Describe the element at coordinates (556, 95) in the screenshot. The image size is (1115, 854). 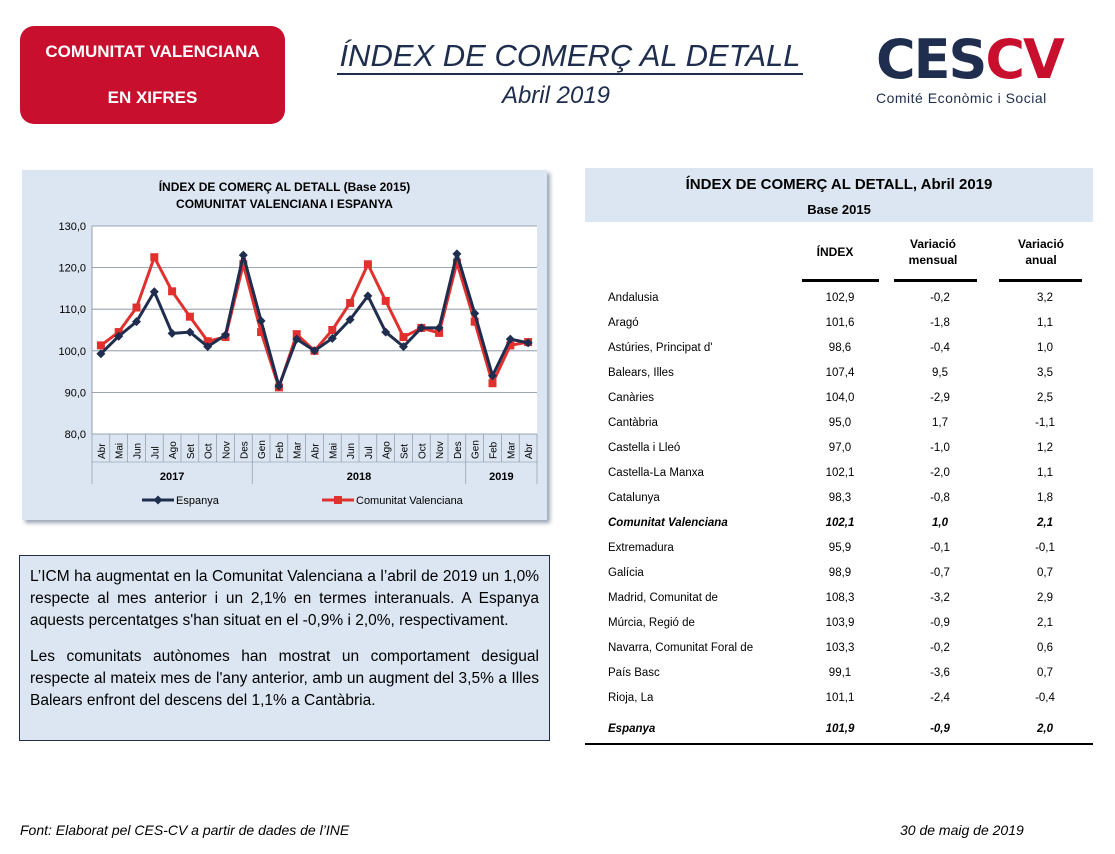
I see `page-subtitle: Abril 2019` at that location.